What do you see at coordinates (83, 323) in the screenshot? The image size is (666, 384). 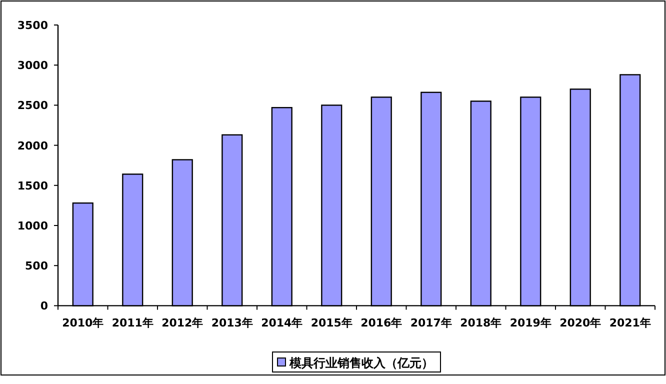 I see `x-tick-label: 2010年` at bounding box center [83, 323].